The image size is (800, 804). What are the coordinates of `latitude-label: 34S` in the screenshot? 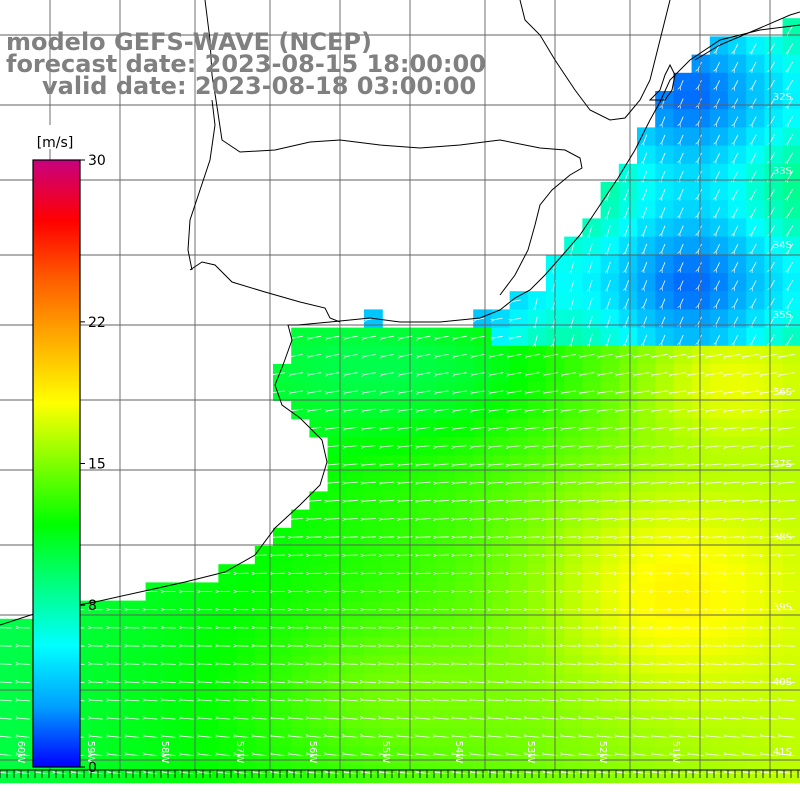 It's located at (782, 245).